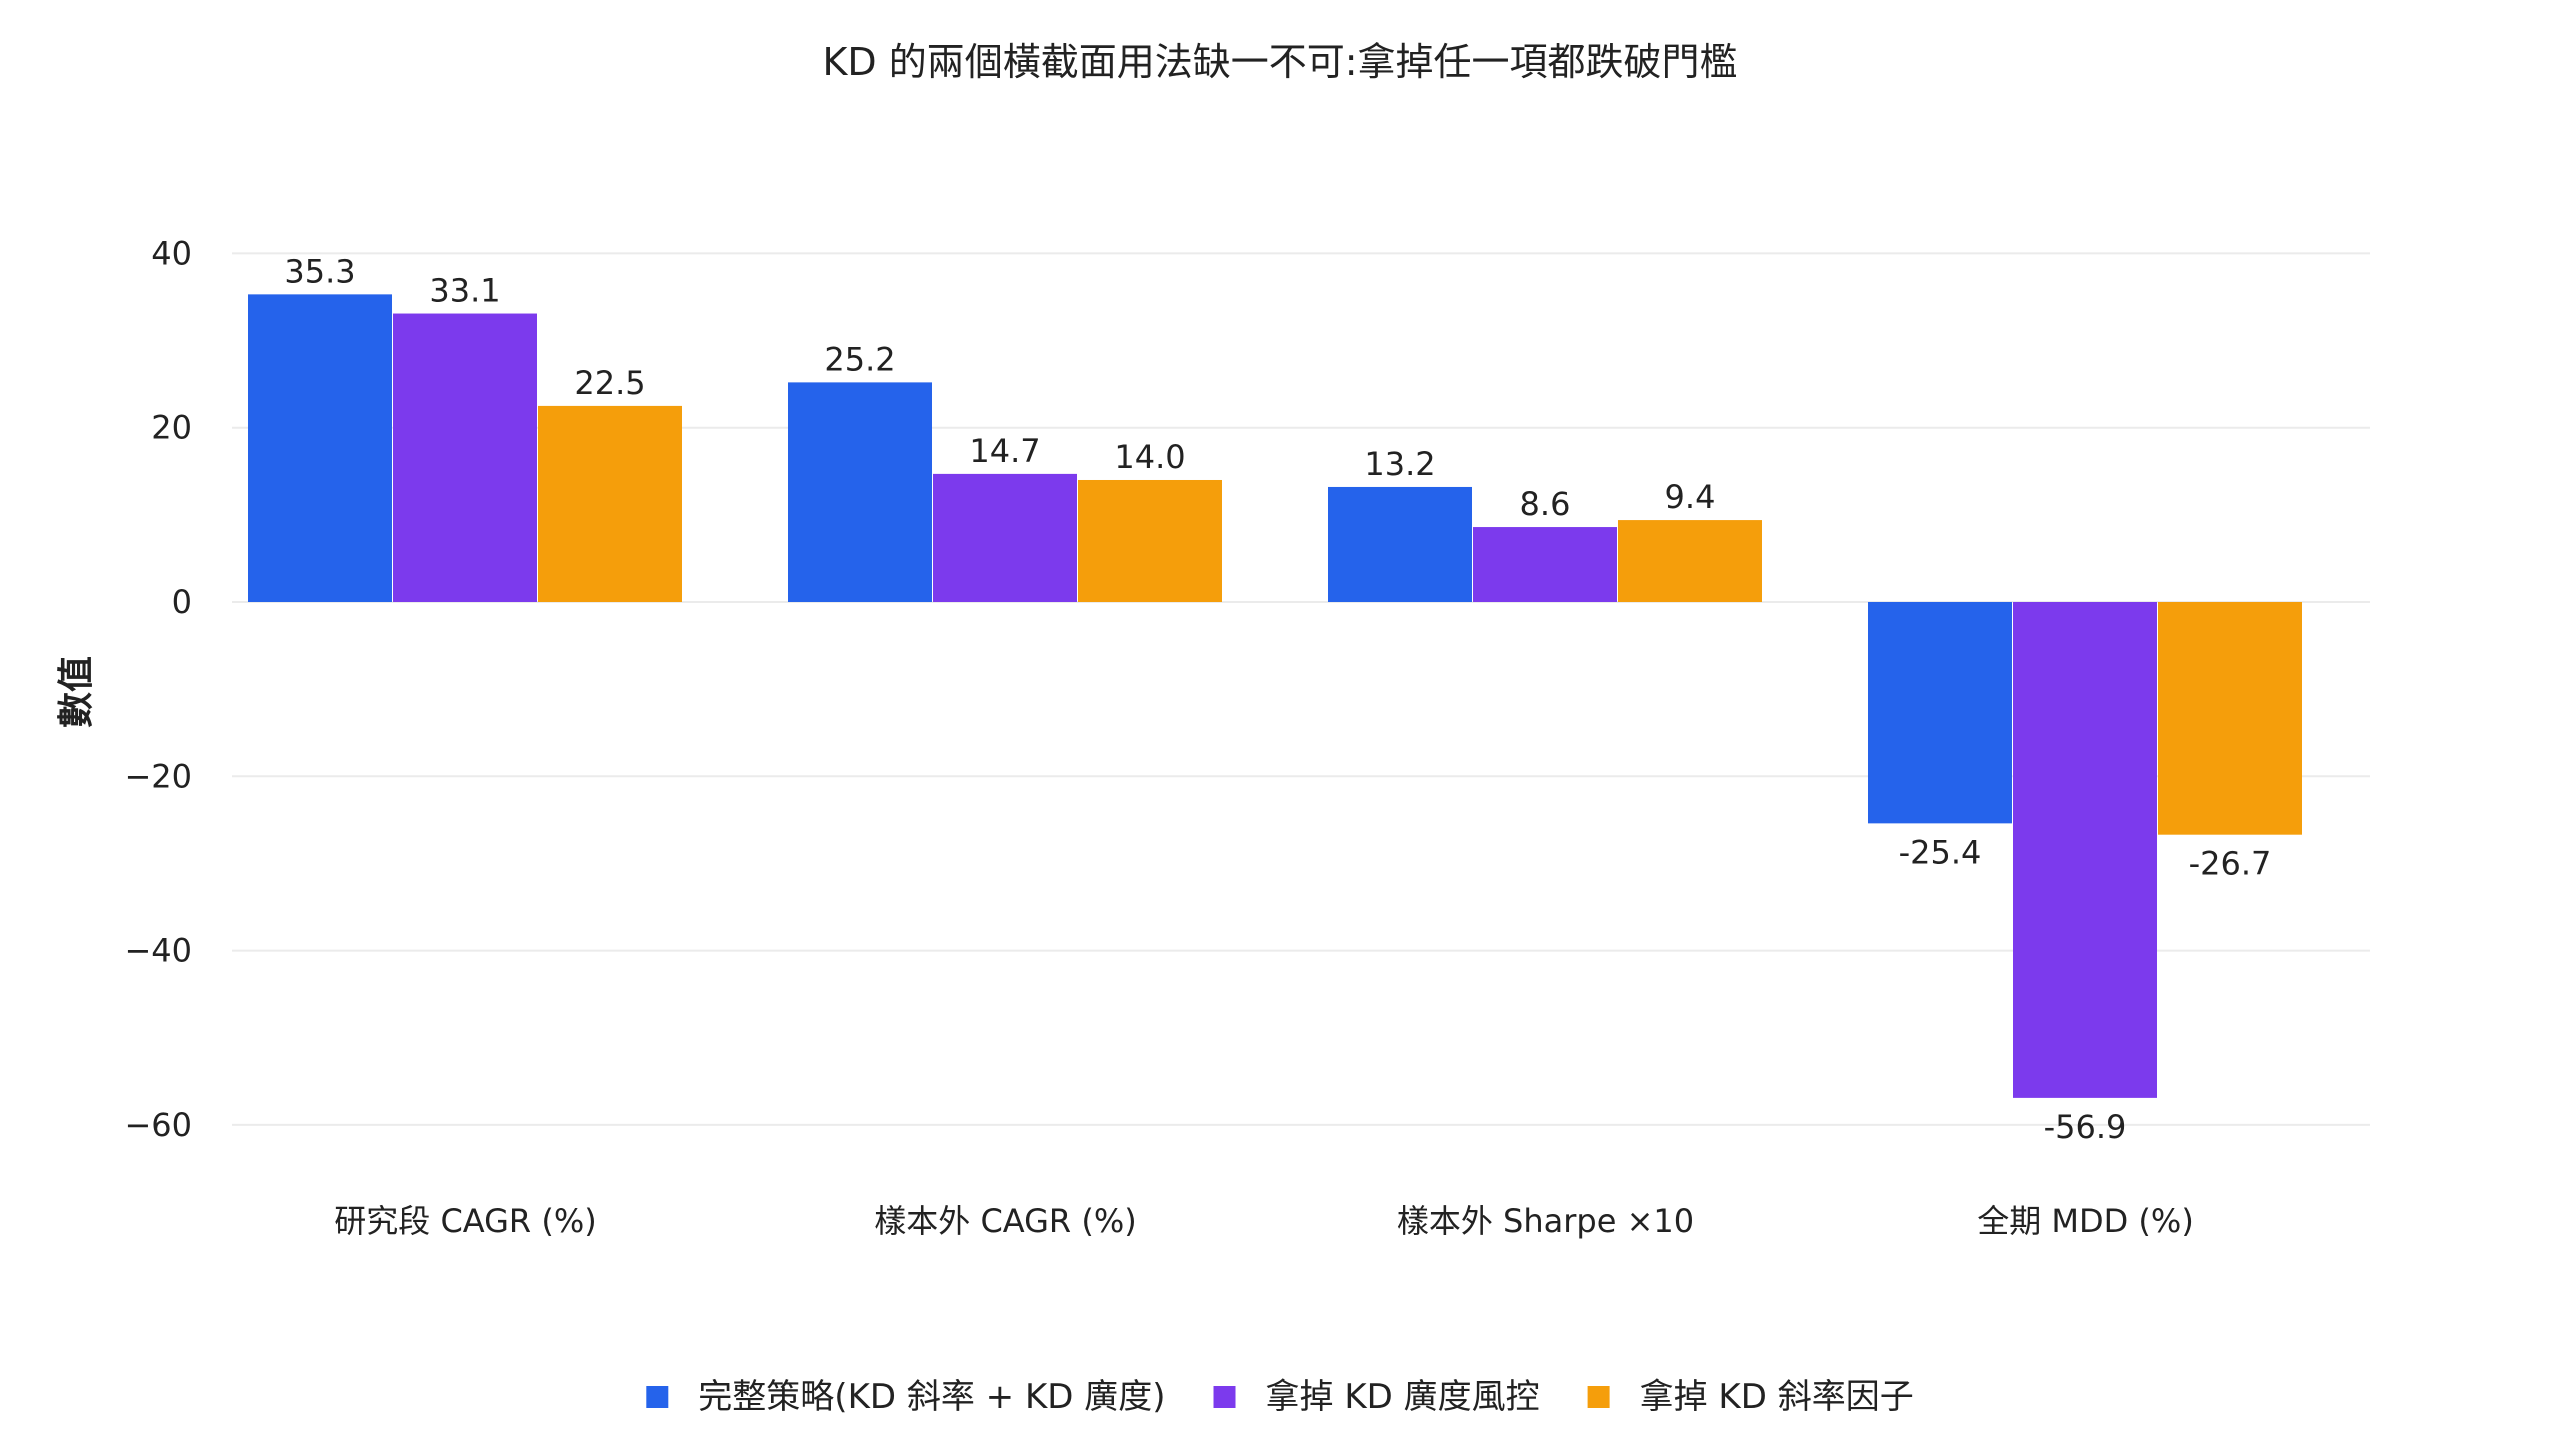 The image size is (2560, 1440). What do you see at coordinates (1940, 852) in the screenshot?
I see `data-label: -25.4` at bounding box center [1940, 852].